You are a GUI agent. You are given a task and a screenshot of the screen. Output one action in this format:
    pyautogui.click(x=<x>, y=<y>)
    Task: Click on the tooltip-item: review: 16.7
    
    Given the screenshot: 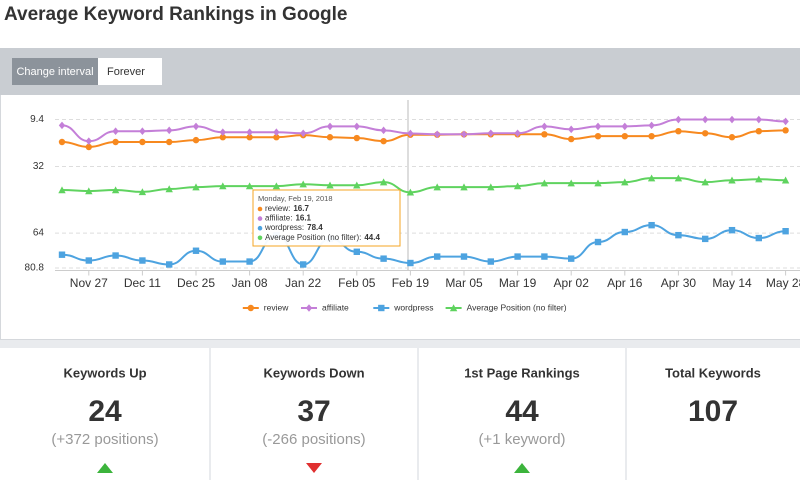 What is the action you would take?
    pyautogui.click(x=287, y=208)
    